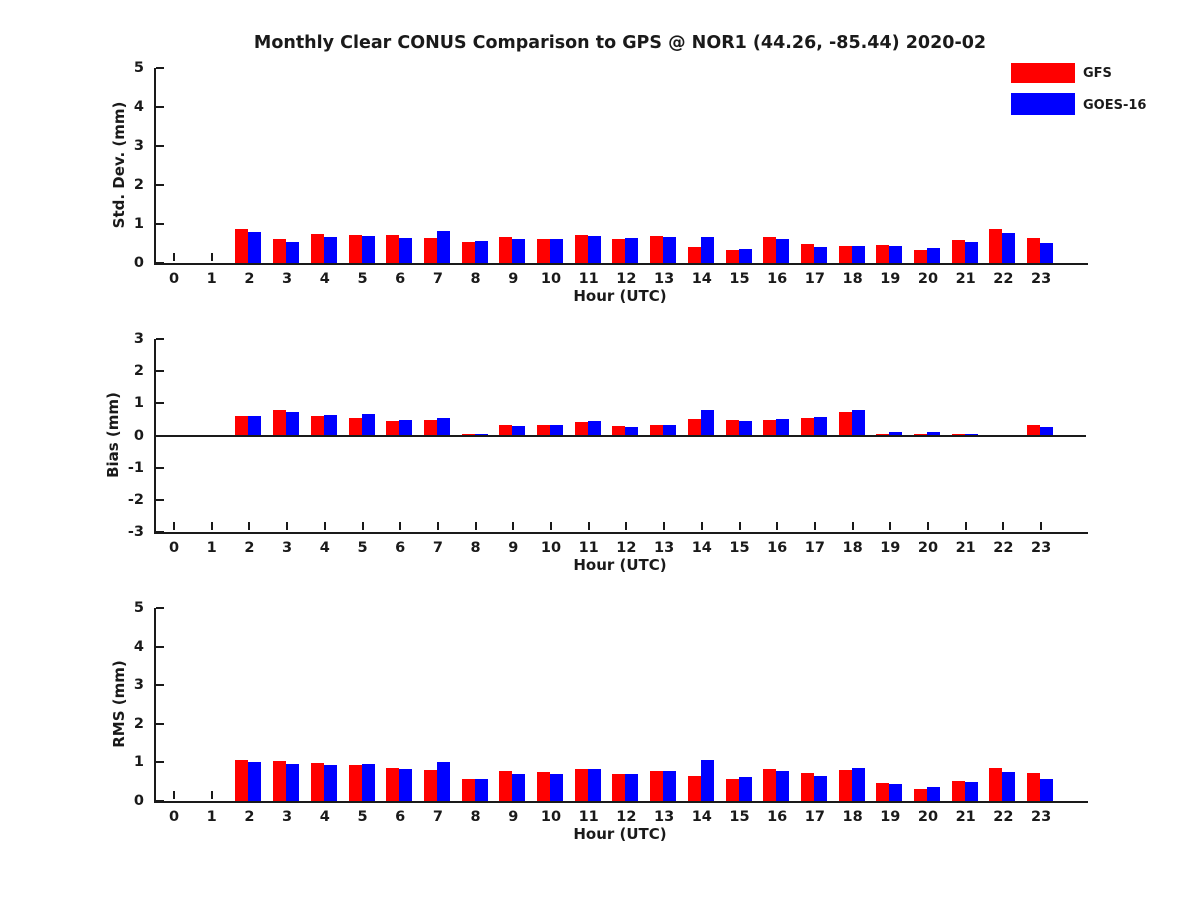  What do you see at coordinates (1115, 105) in the screenshot?
I see `legend-label-goes16: GOES-16` at bounding box center [1115, 105].